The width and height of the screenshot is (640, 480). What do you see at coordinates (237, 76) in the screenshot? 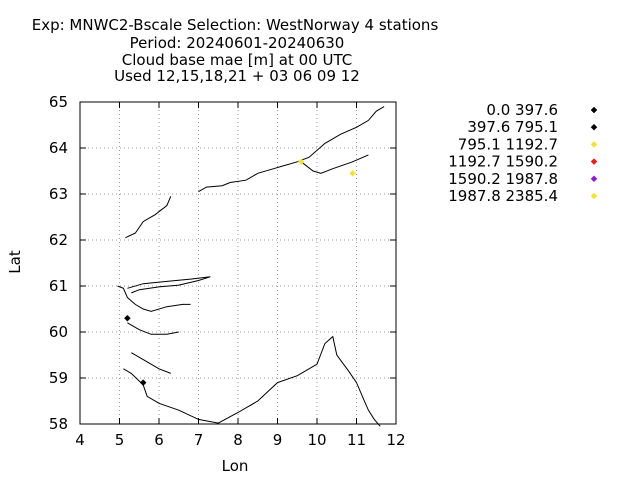
I see `title-line: Used 12,15,18,21 + 03 06 09 12` at bounding box center [237, 76].